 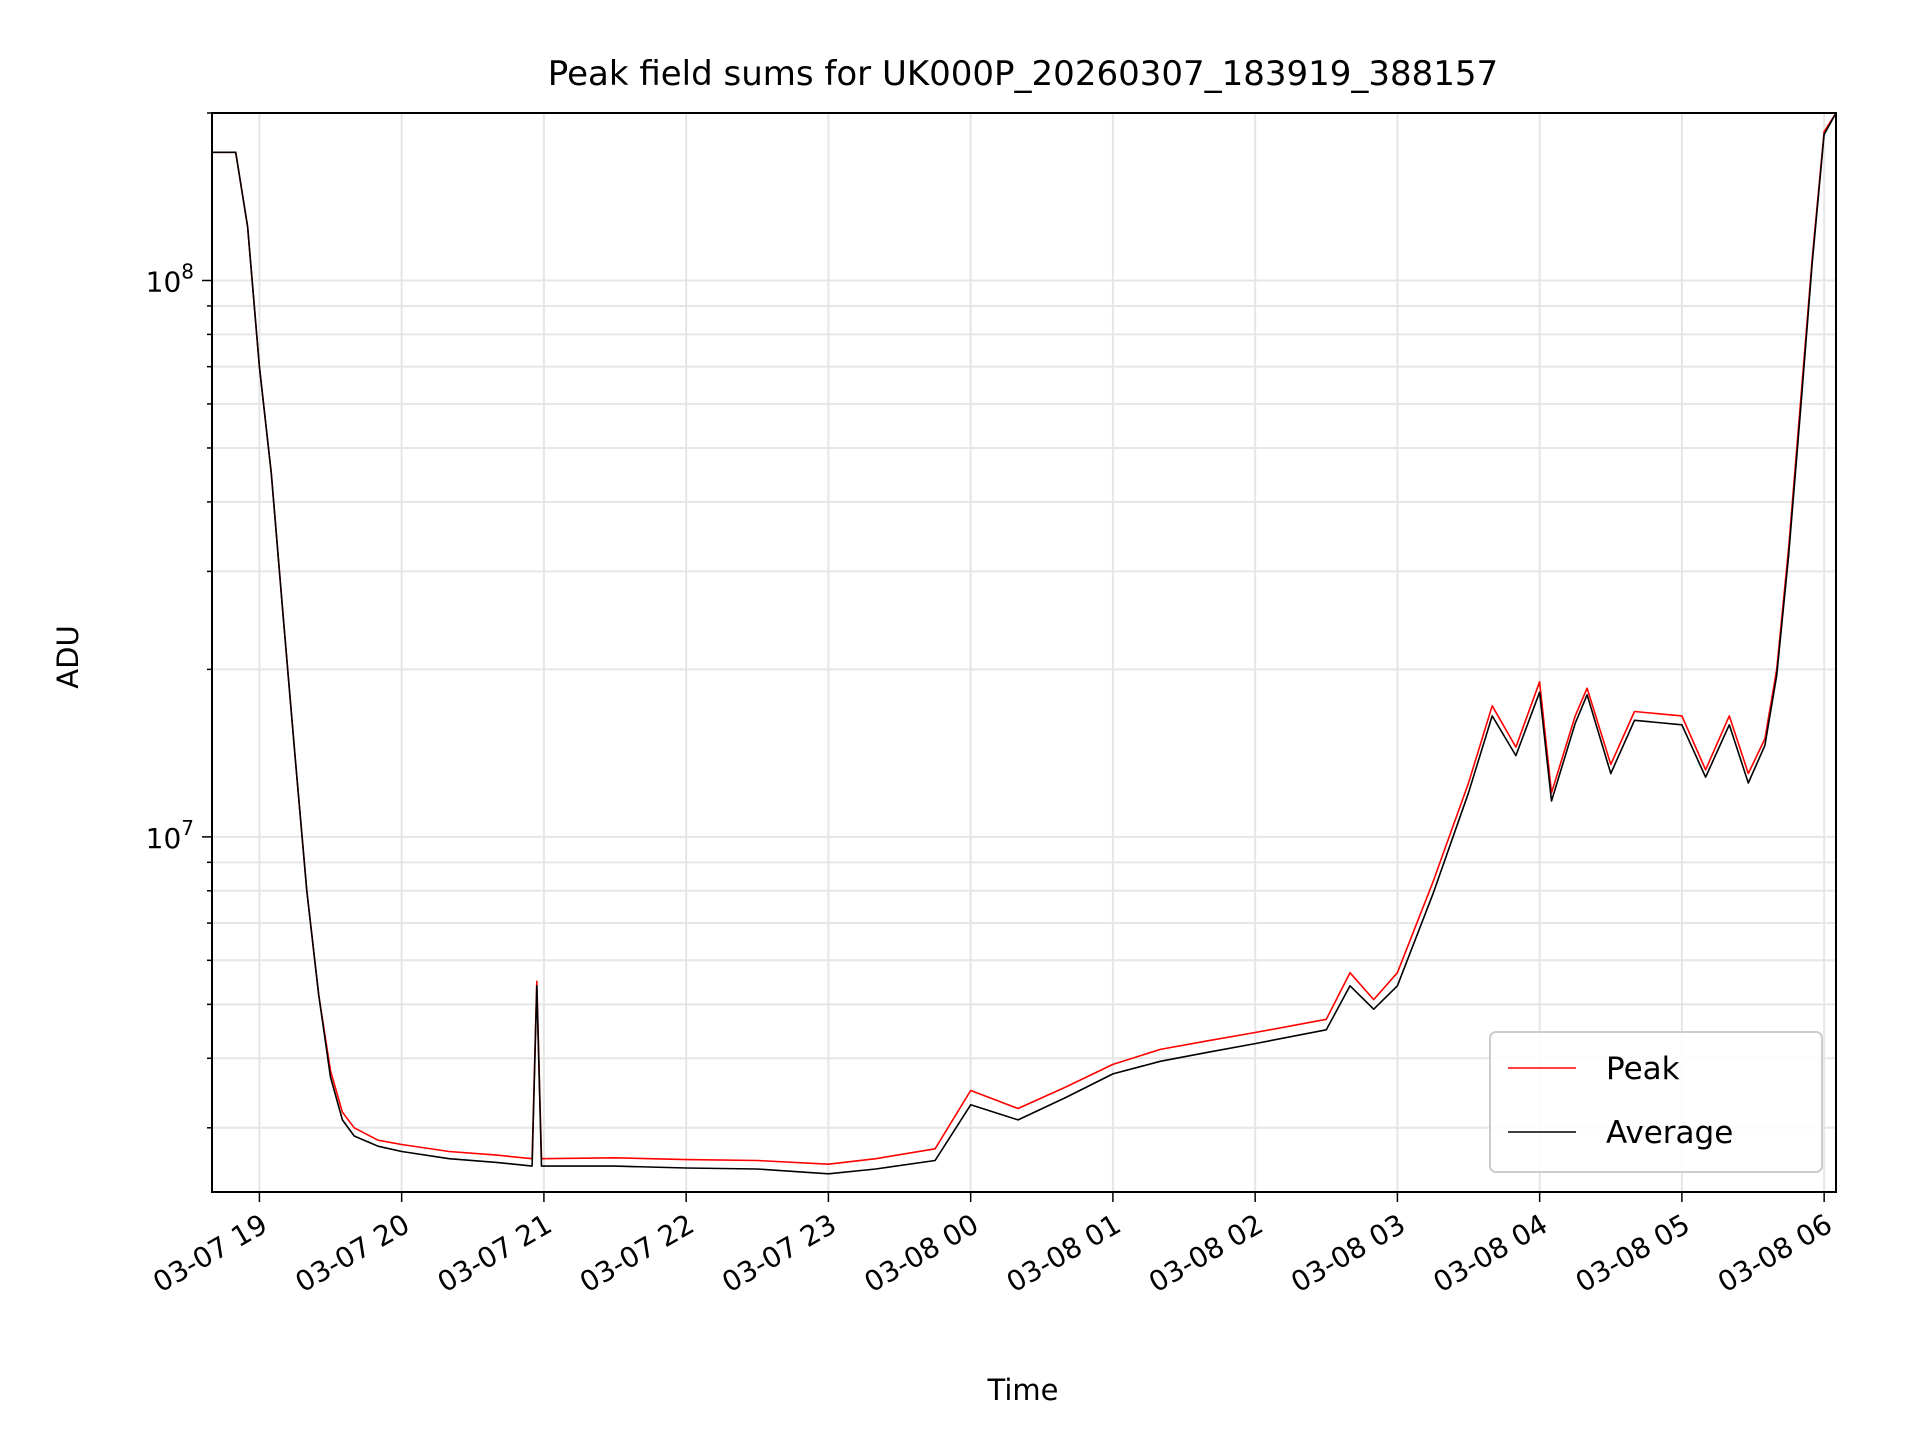 What do you see at coordinates (1023, 1390) in the screenshot?
I see `x-axis-label: Time` at bounding box center [1023, 1390].